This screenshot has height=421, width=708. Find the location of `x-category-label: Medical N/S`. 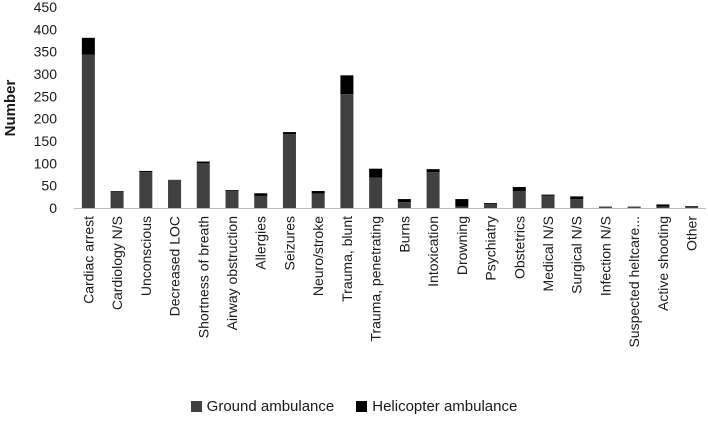

x-category-label: Medical N/S is located at coordinates (548, 253).